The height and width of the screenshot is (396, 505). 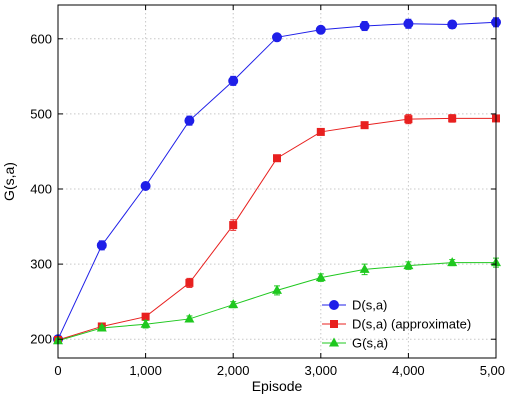 What do you see at coordinates (411, 324) in the screenshot?
I see `legend-label: D(s,a) (approximate)` at bounding box center [411, 324].